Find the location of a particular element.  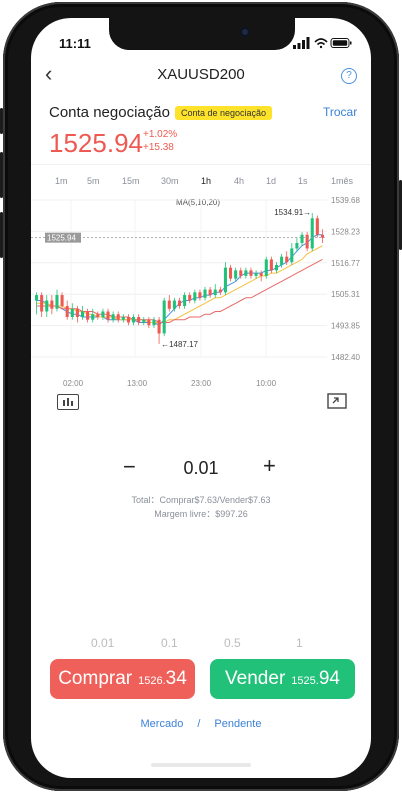

signal-icon is located at coordinates (301, 43).